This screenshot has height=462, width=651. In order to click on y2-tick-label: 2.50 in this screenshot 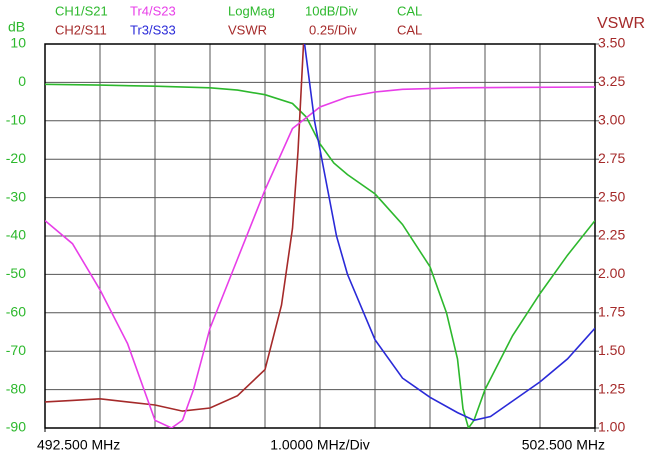, I will do `click(611, 196)`.